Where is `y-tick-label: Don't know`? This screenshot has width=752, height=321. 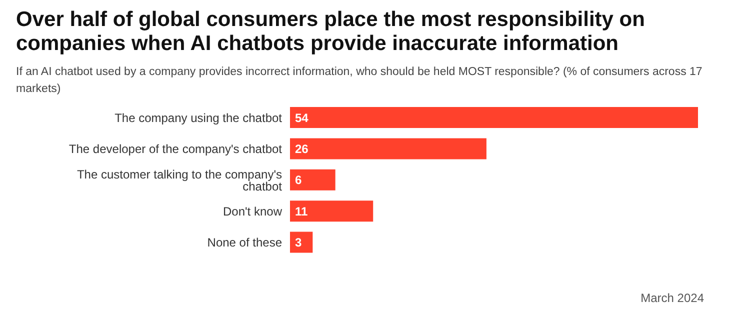 y-tick-label: Don't know is located at coordinates (252, 211).